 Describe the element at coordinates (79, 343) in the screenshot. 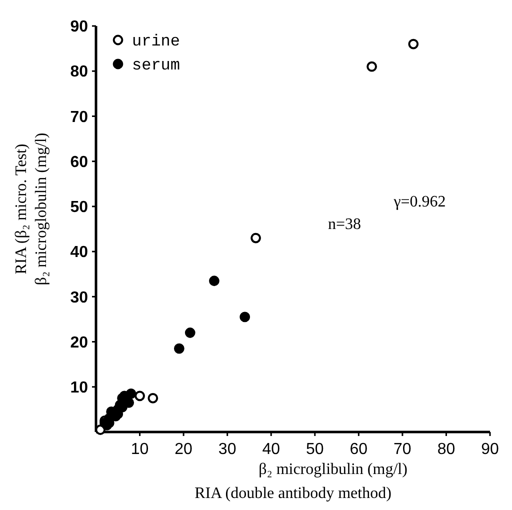

I see `y-tick-label: 20` at that location.